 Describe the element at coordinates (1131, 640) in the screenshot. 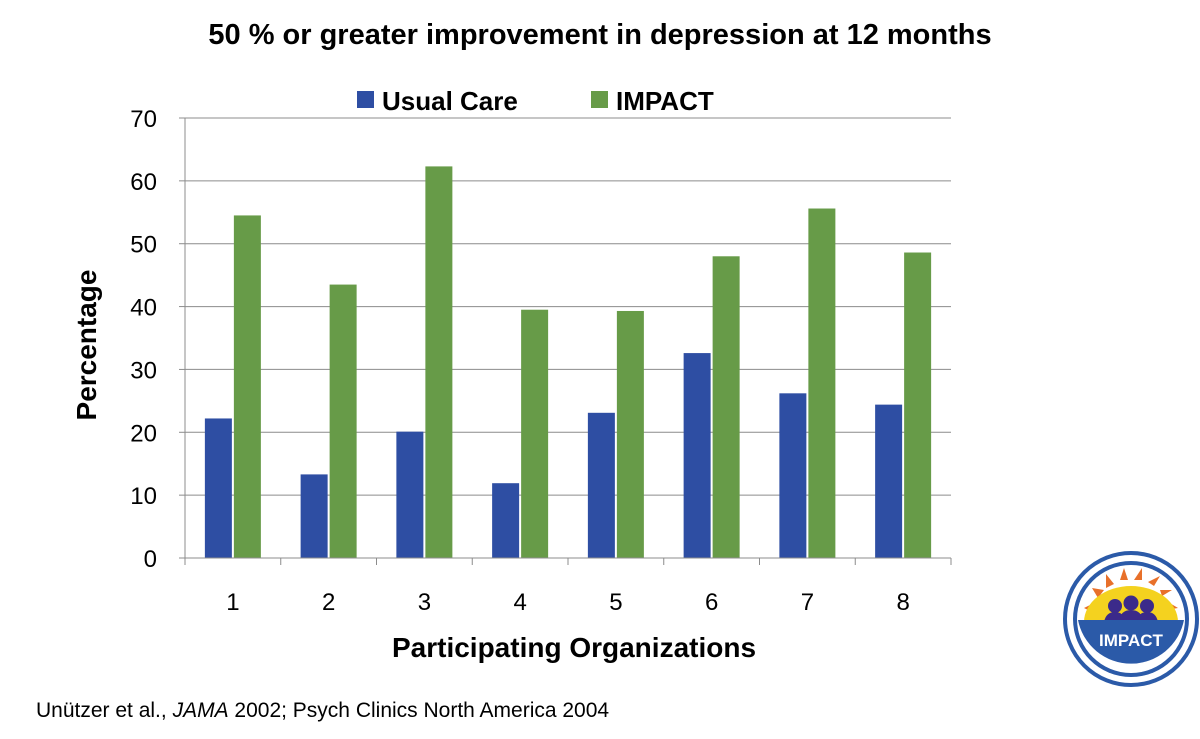

I see `logo-text: IMPACT` at that location.